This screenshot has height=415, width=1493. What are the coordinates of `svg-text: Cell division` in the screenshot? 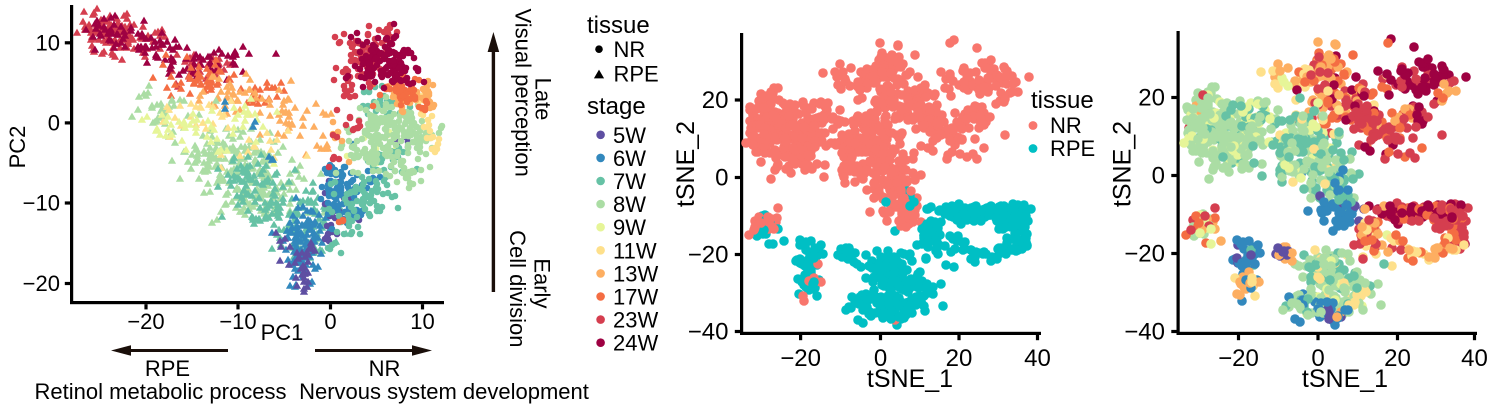 It's located at (517, 288).